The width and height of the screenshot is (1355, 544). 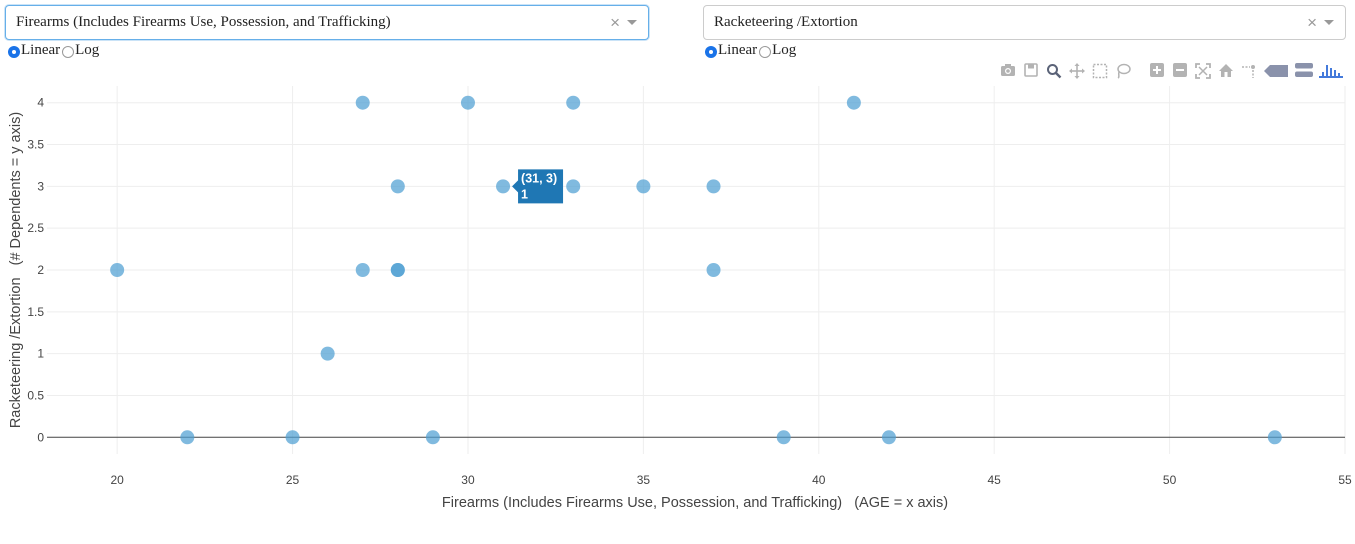 What do you see at coordinates (995, 480) in the screenshot?
I see `x-tick-label: 45` at bounding box center [995, 480].